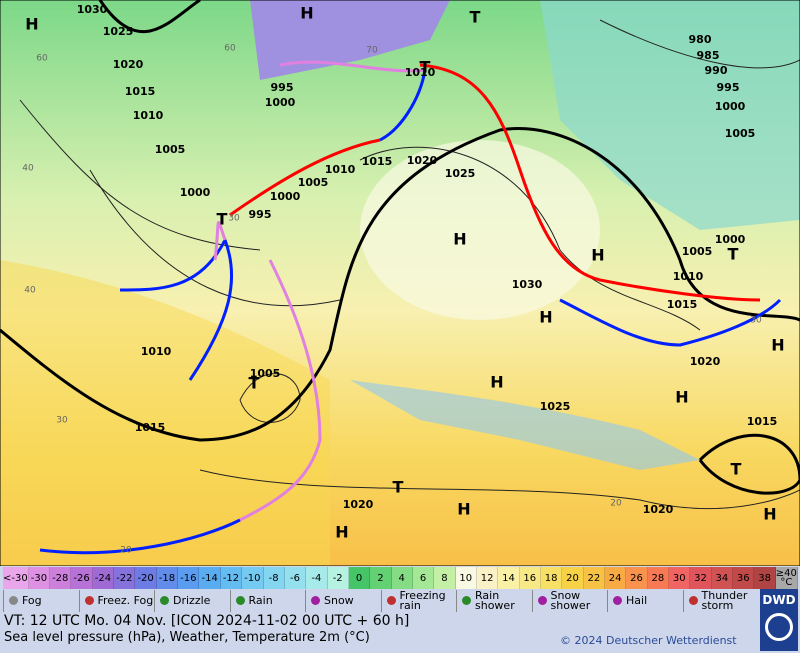 This screenshot has width=800, height=653. What do you see at coordinates (594, 578) in the screenshot?
I see `scale-cell: 22` at bounding box center [594, 578].